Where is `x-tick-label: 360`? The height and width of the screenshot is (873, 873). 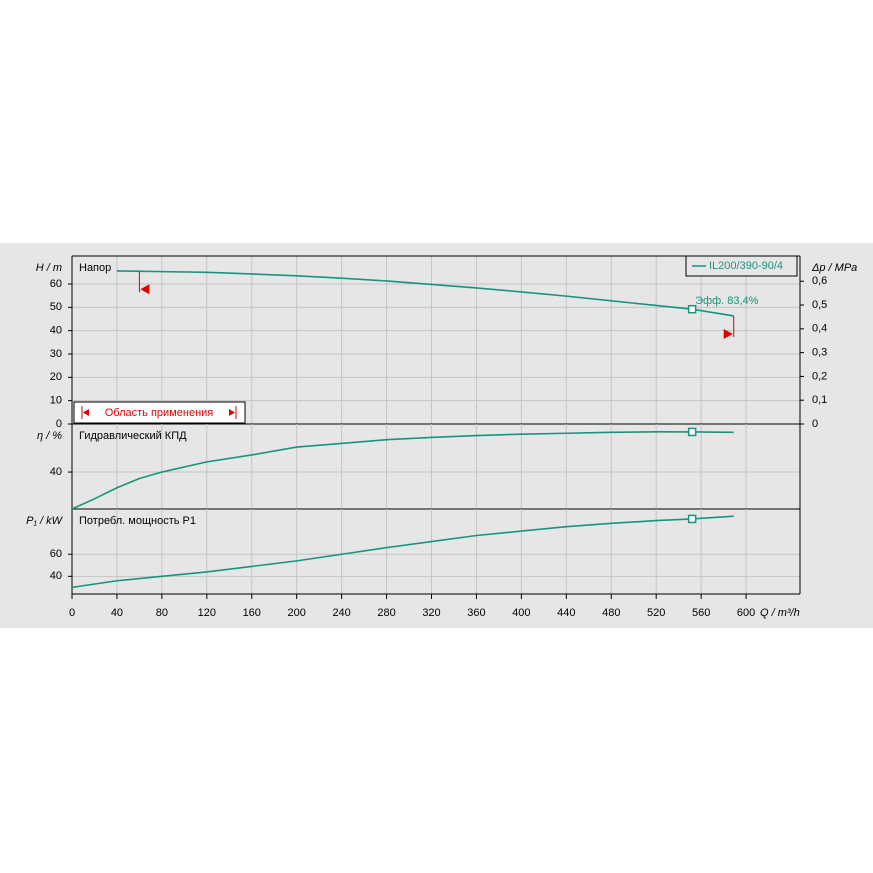 x-tick-label: 360 is located at coordinates (476, 613).